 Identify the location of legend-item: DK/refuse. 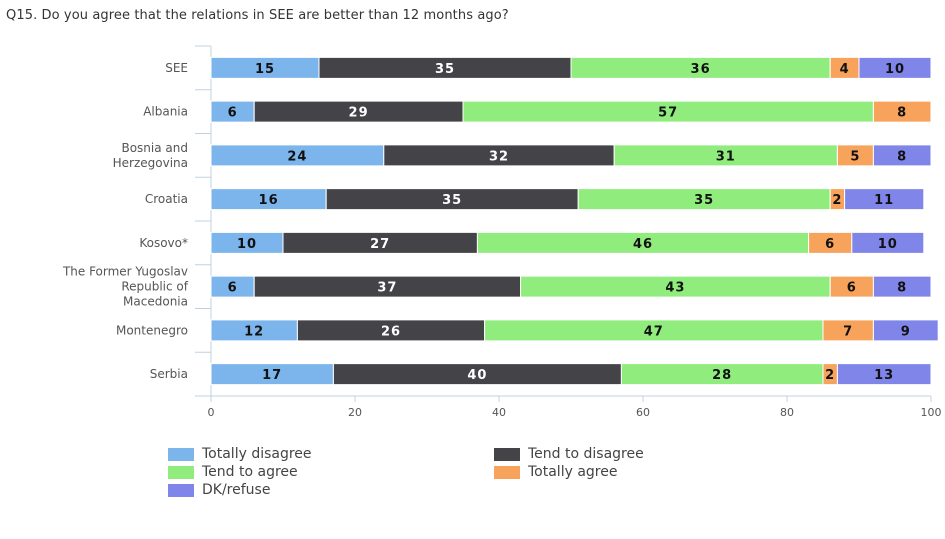
(219, 490).